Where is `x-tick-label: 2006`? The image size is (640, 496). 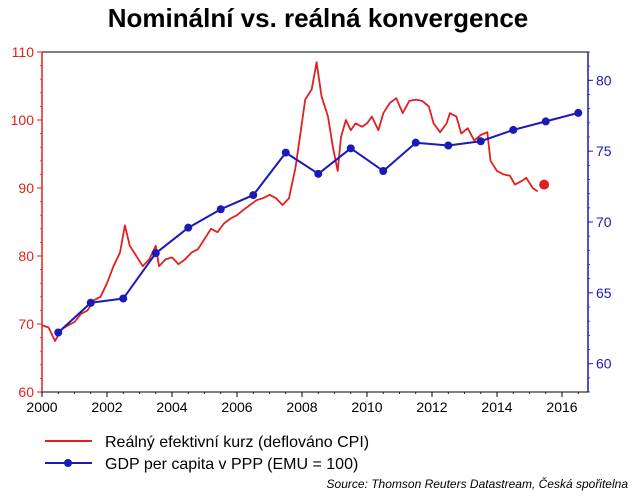 x-tick-label: 2006 is located at coordinates (236, 407).